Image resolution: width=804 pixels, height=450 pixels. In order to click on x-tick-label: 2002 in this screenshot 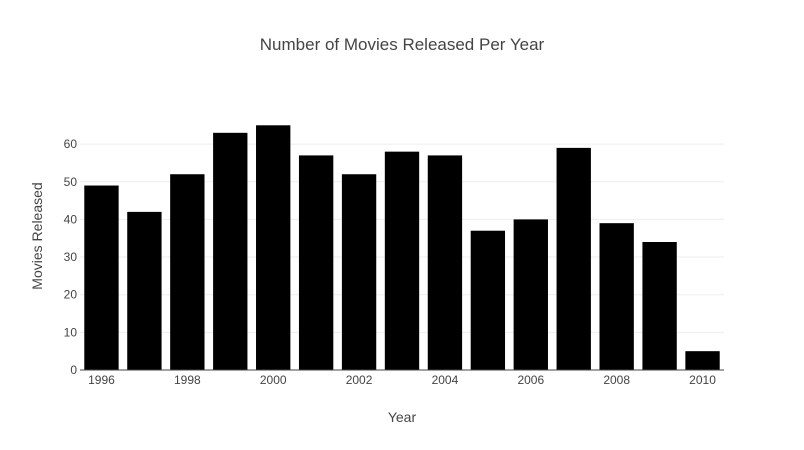, I will do `click(359, 380)`.